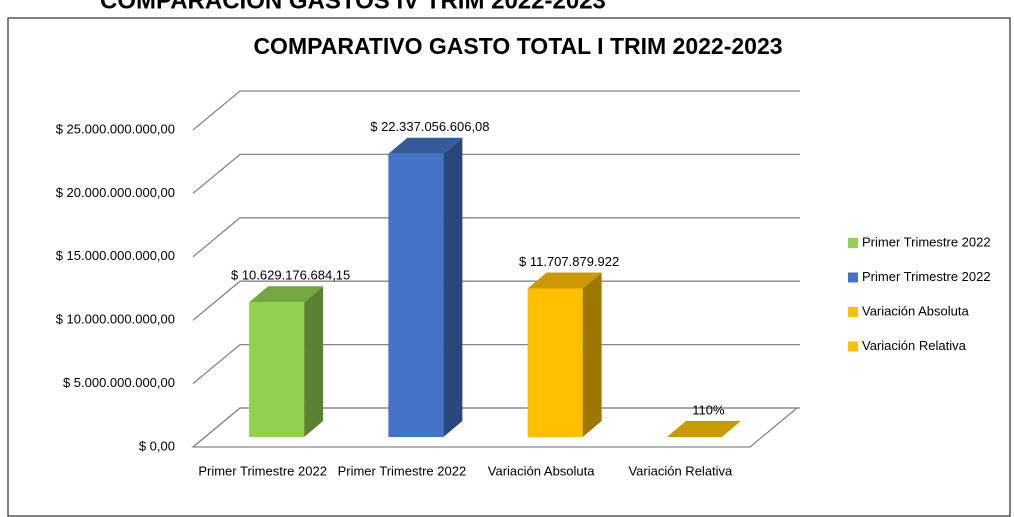 The image size is (1014, 517). What do you see at coordinates (541, 470) in the screenshot?
I see `x-tick-label: Variación Absoluta` at bounding box center [541, 470].